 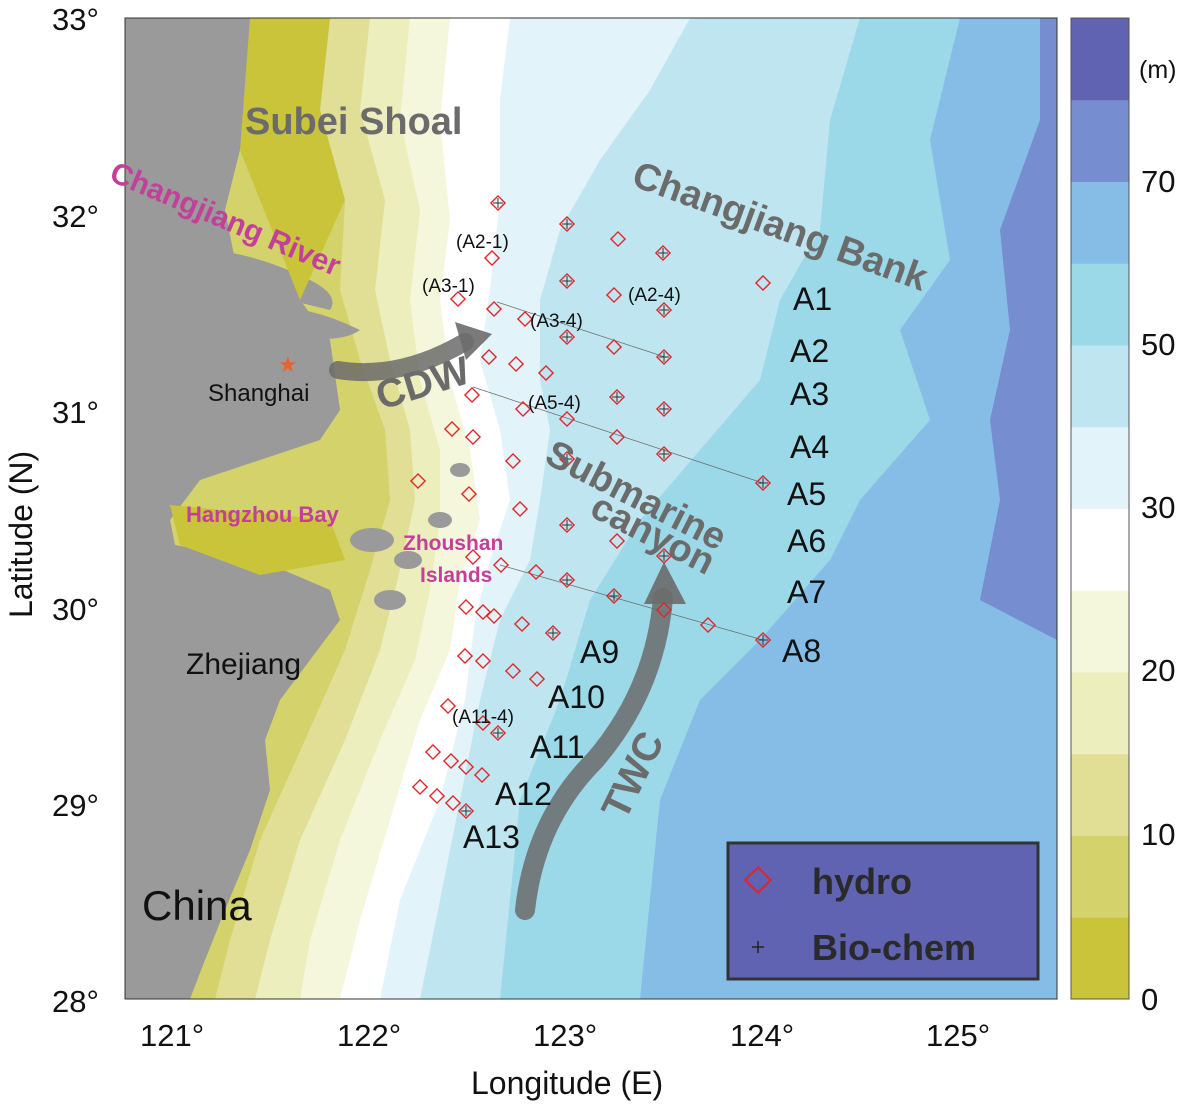 What do you see at coordinates (453, 543) in the screenshot?
I see `label-zhoushan: Zhoushan` at bounding box center [453, 543].